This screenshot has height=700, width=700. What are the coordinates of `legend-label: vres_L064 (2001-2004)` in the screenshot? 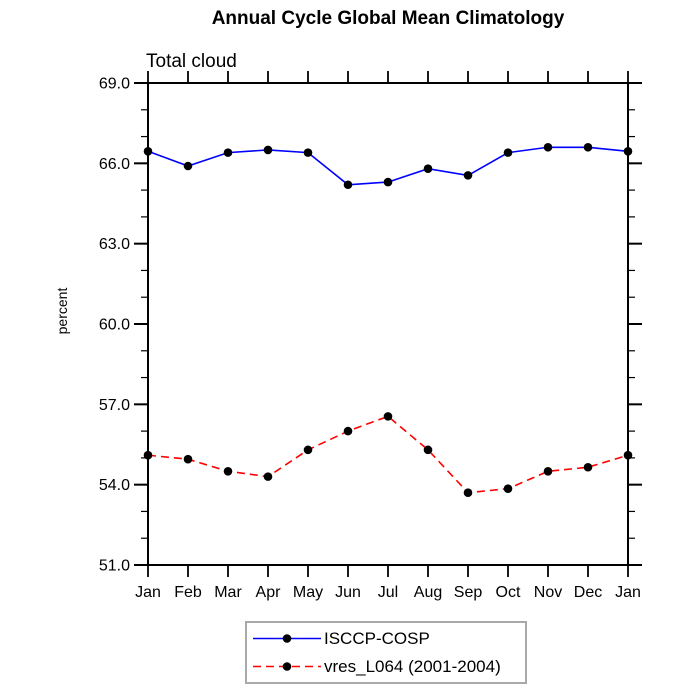 It's located at (412, 666).